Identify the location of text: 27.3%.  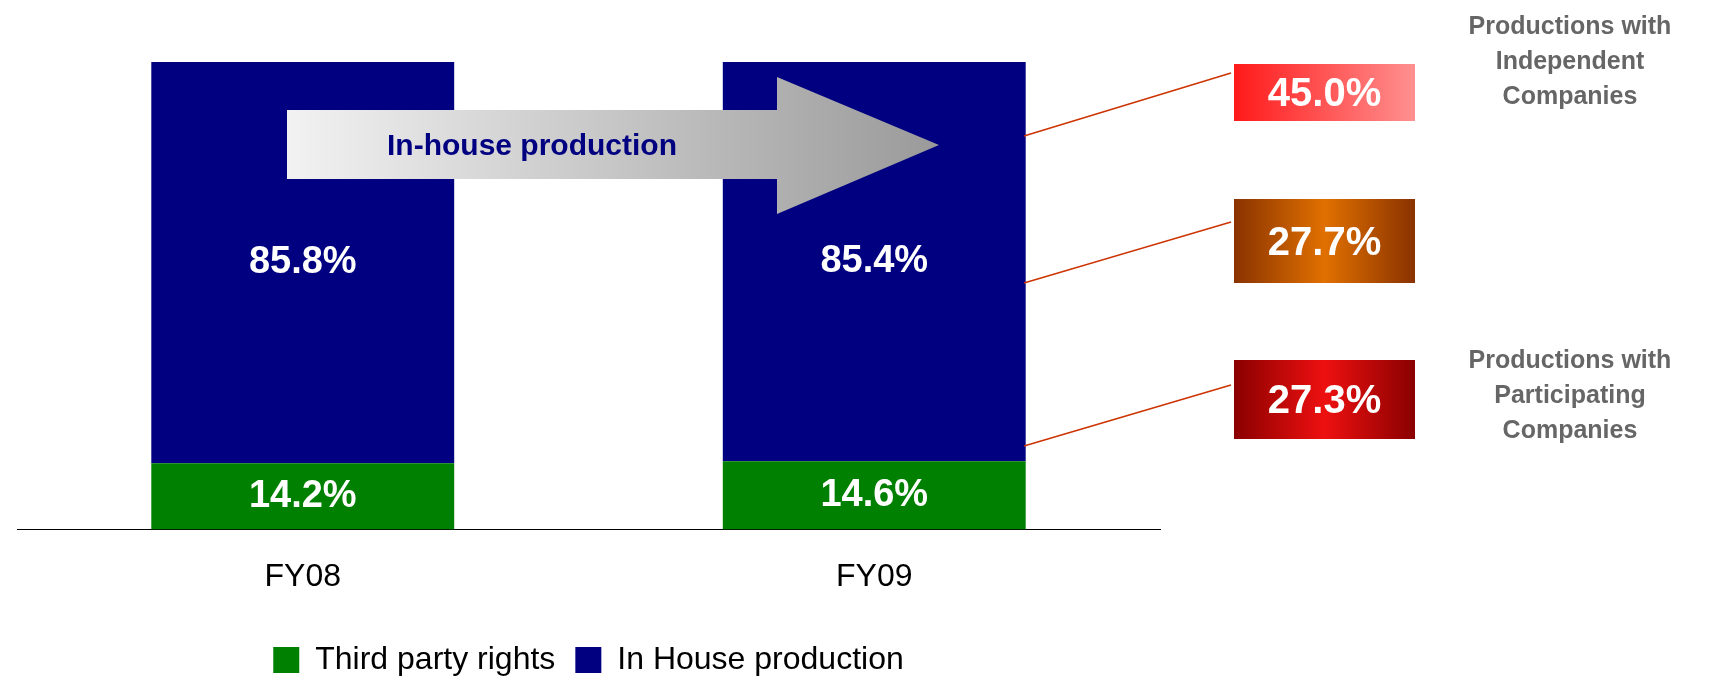
(1324, 399).